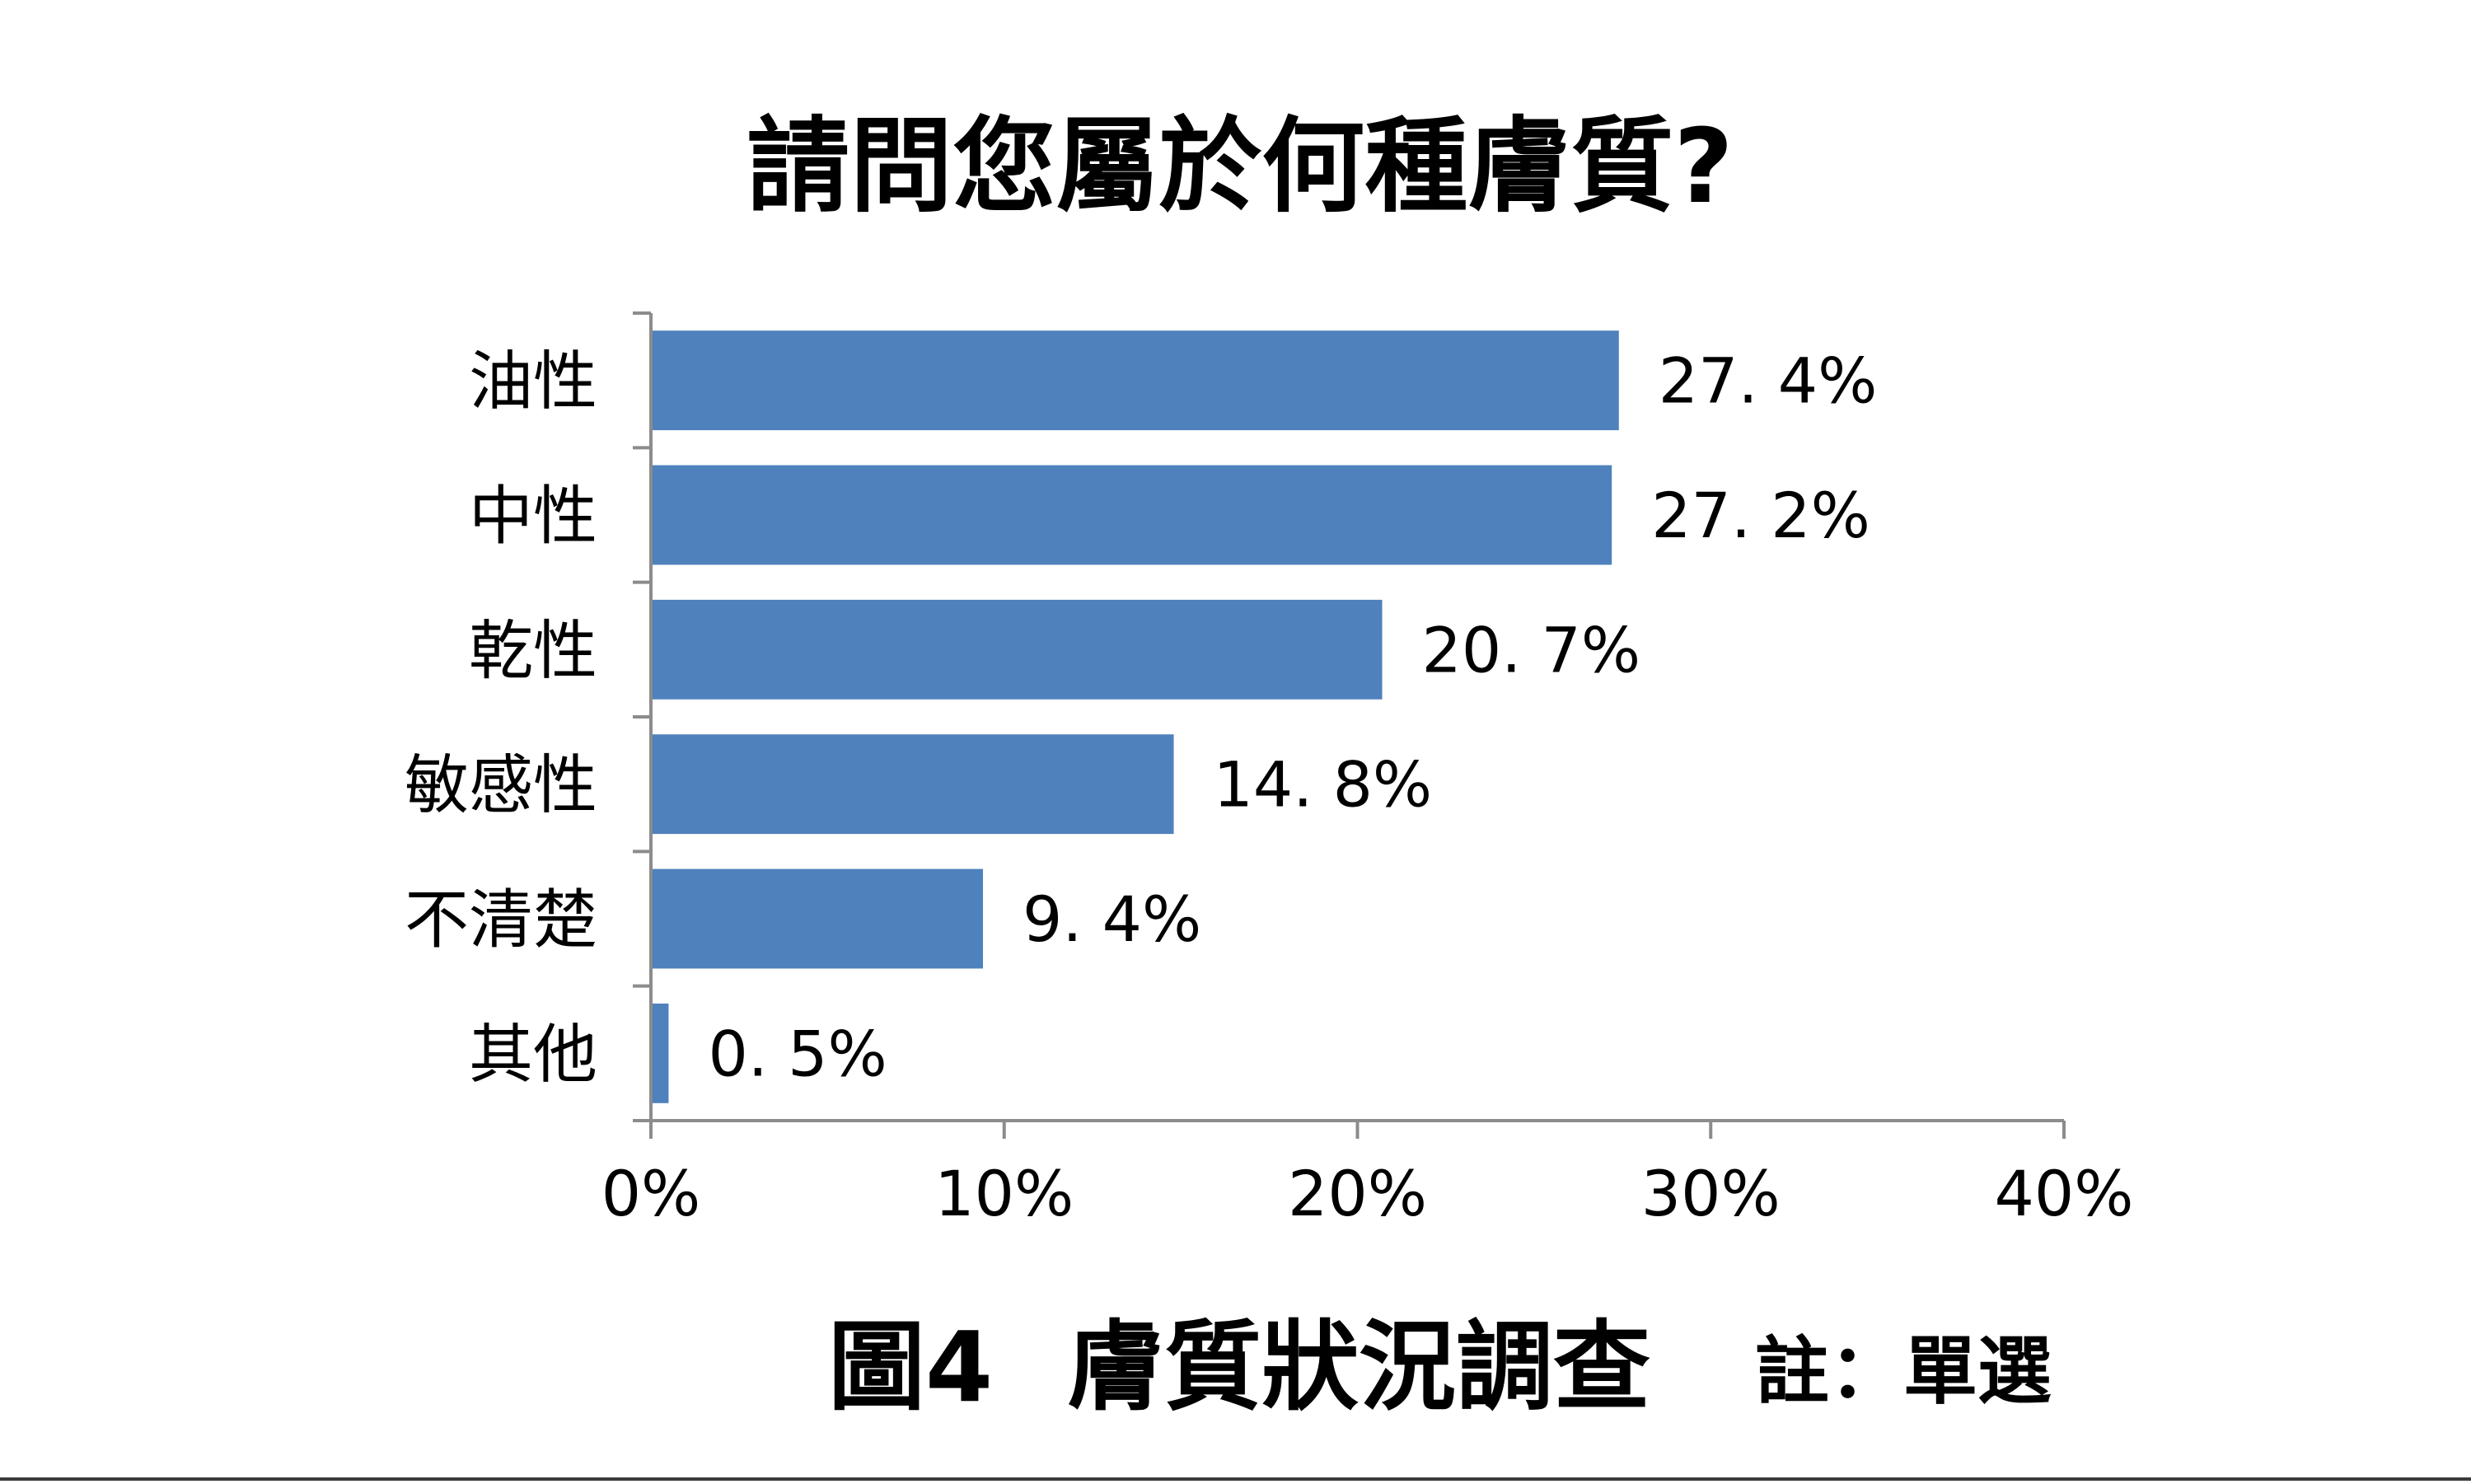 The image size is (2471, 1484). I want to click on x-tick-label-0: 0%, so click(651, 1193).